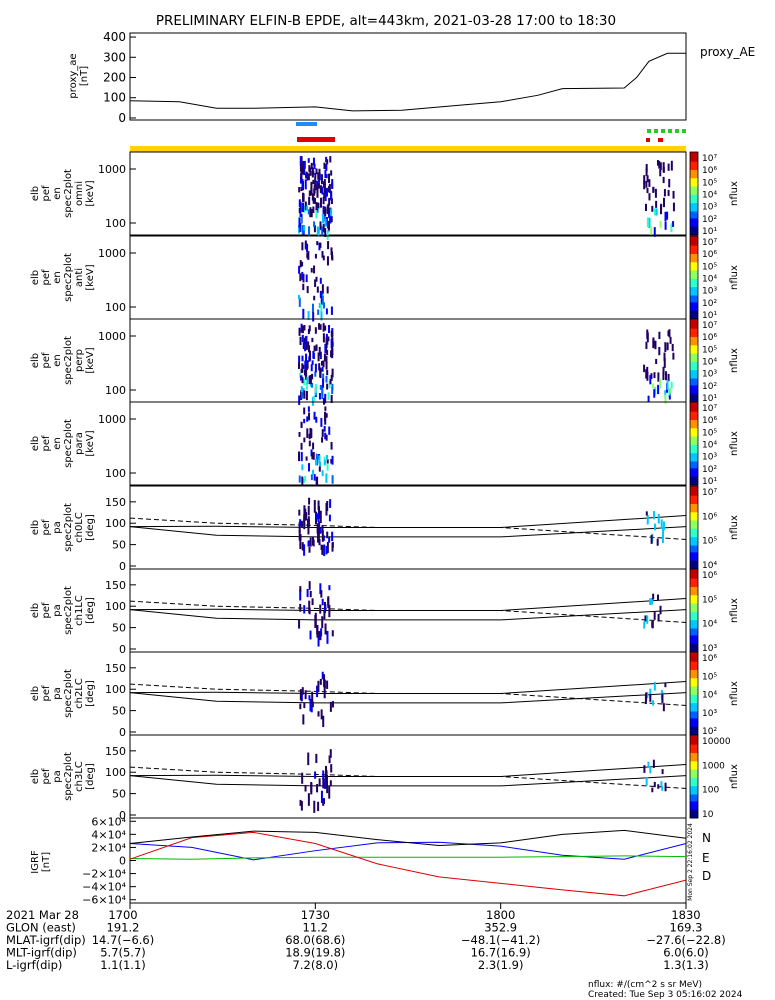 The height and width of the screenshot is (1000, 775). Describe the element at coordinates (35, 527) in the screenshot. I see `panel-ylabel-line: elb` at that location.